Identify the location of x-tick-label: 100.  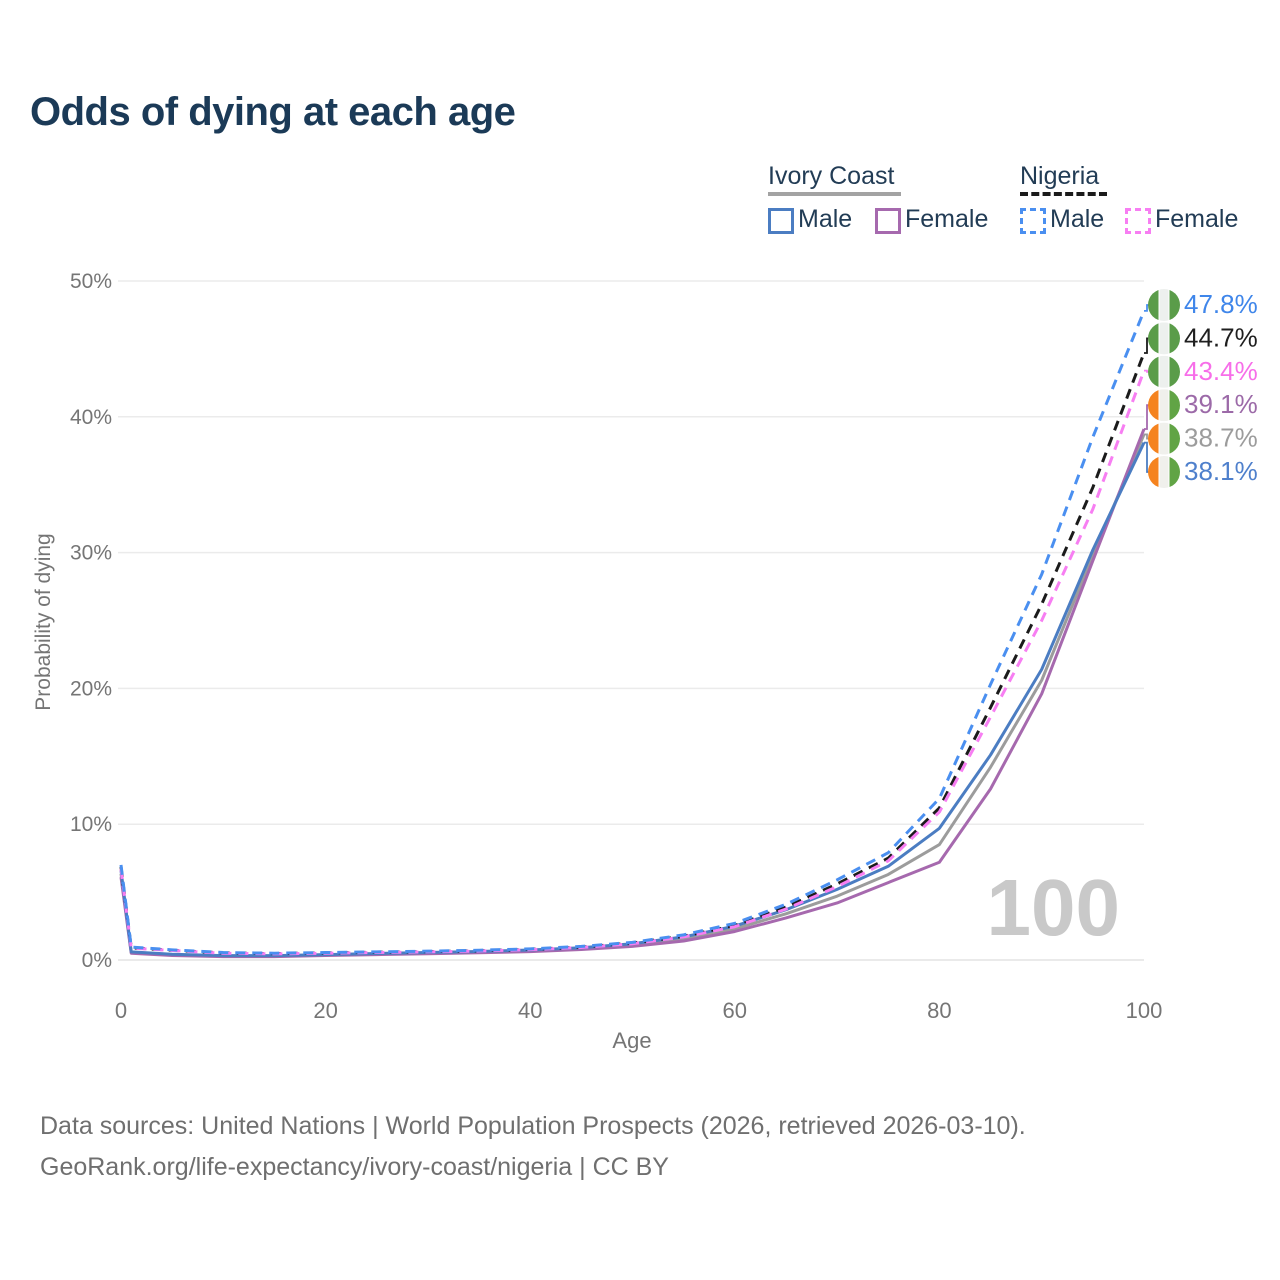
(1144, 1010).